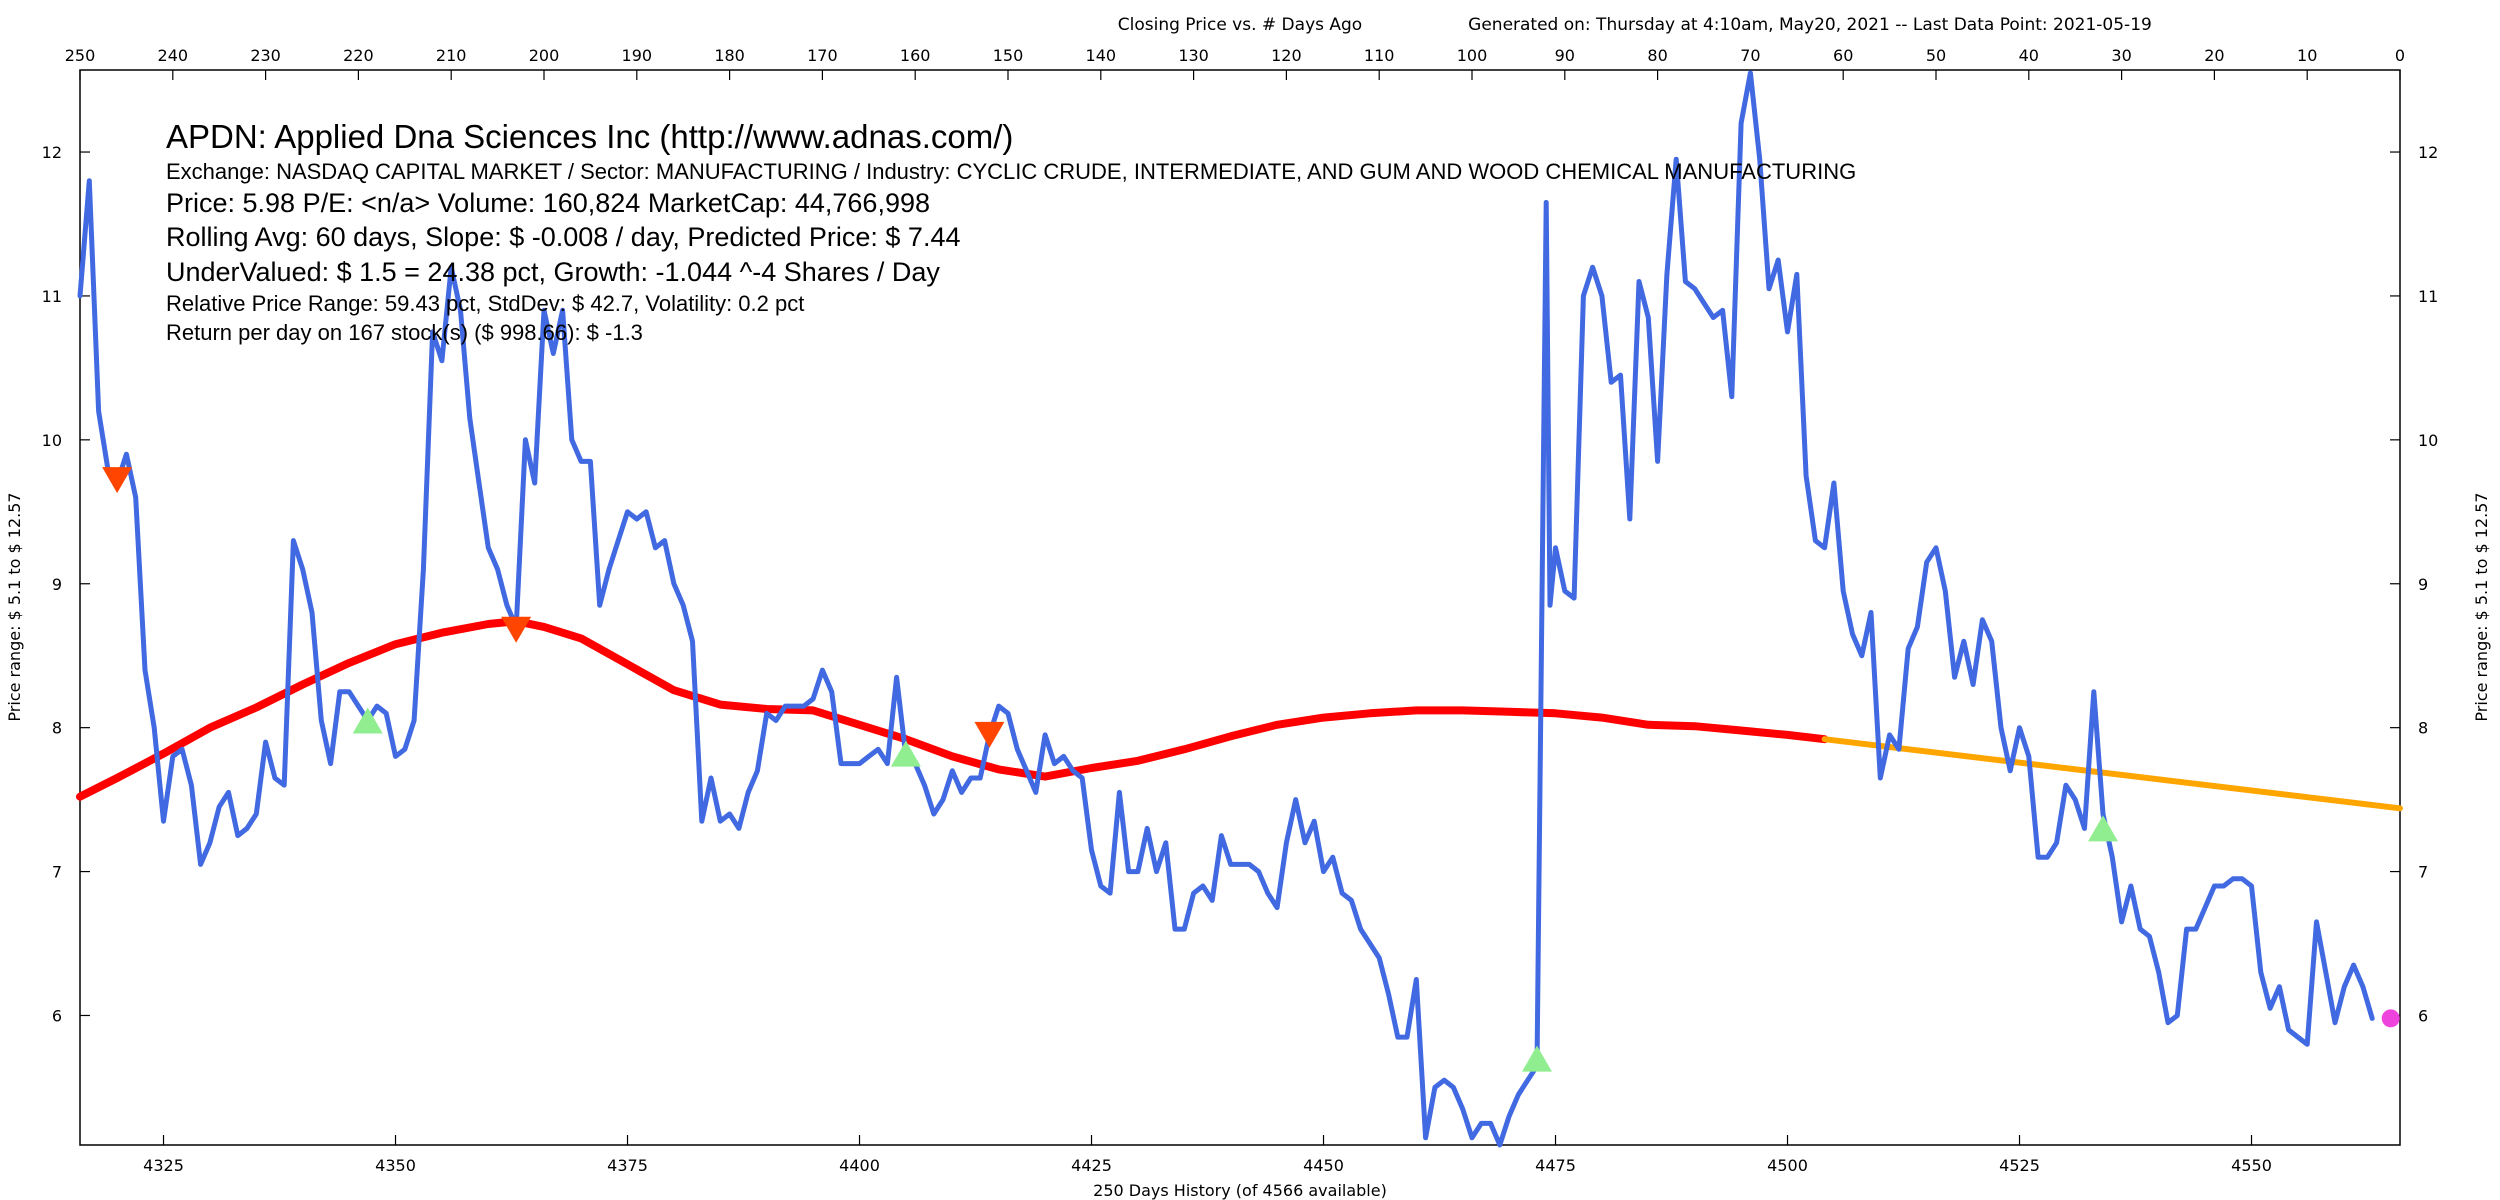  I want to click on y-tick-label-left: 11, so click(52, 296).